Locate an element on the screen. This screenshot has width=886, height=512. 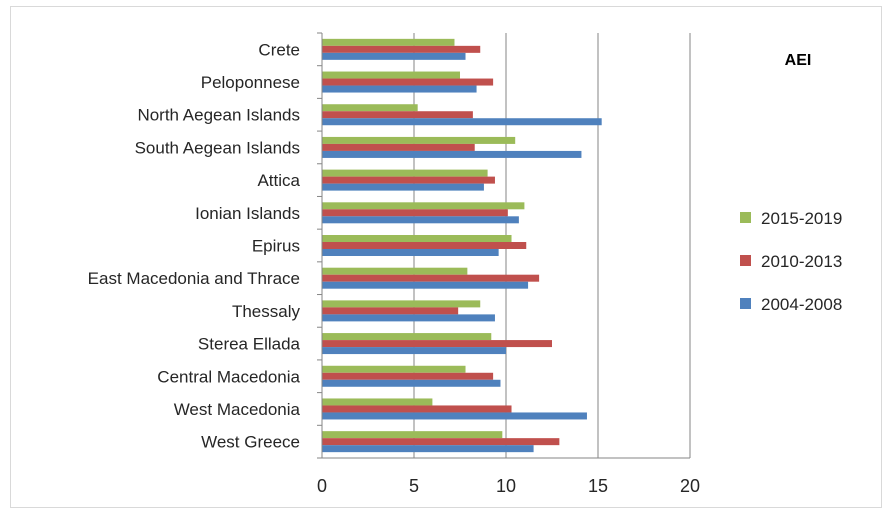
legend: 2015-2019 2010-2013 2004-2008 is located at coordinates (791, 261).